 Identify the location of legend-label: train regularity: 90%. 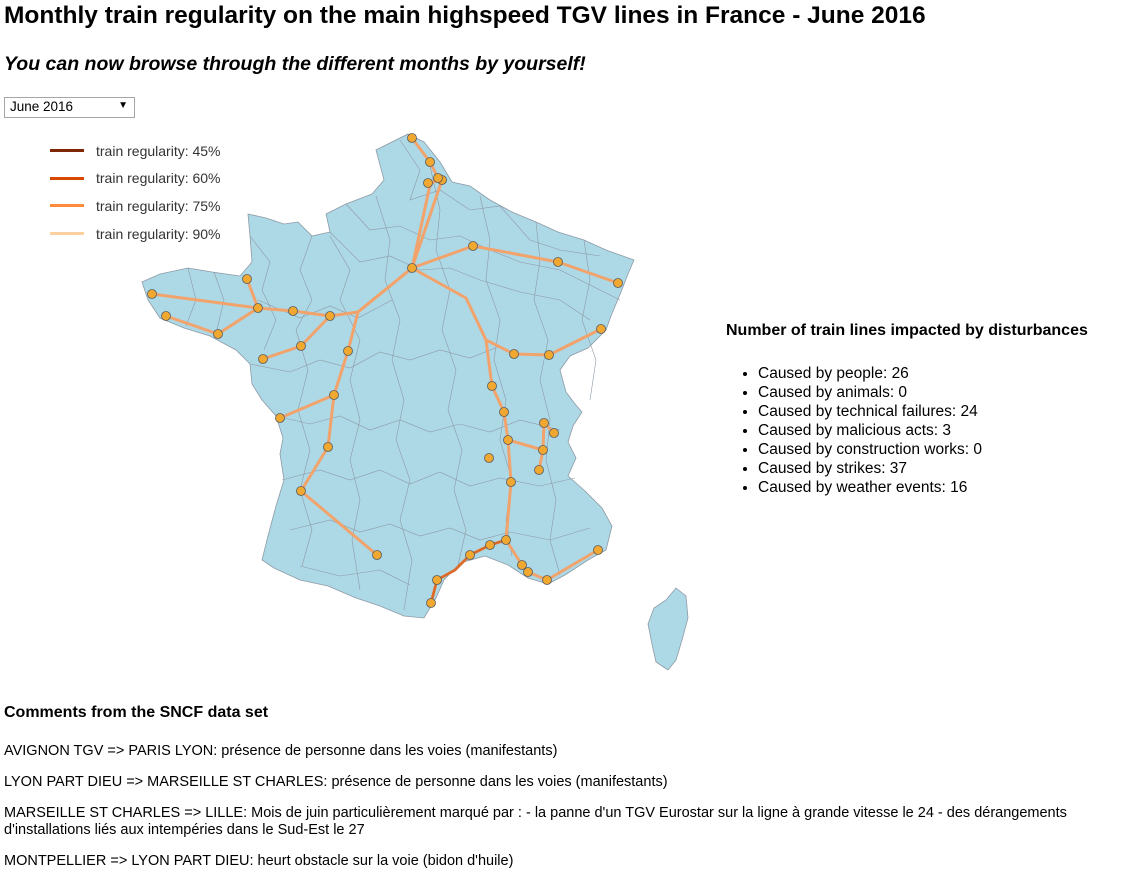
(158, 233).